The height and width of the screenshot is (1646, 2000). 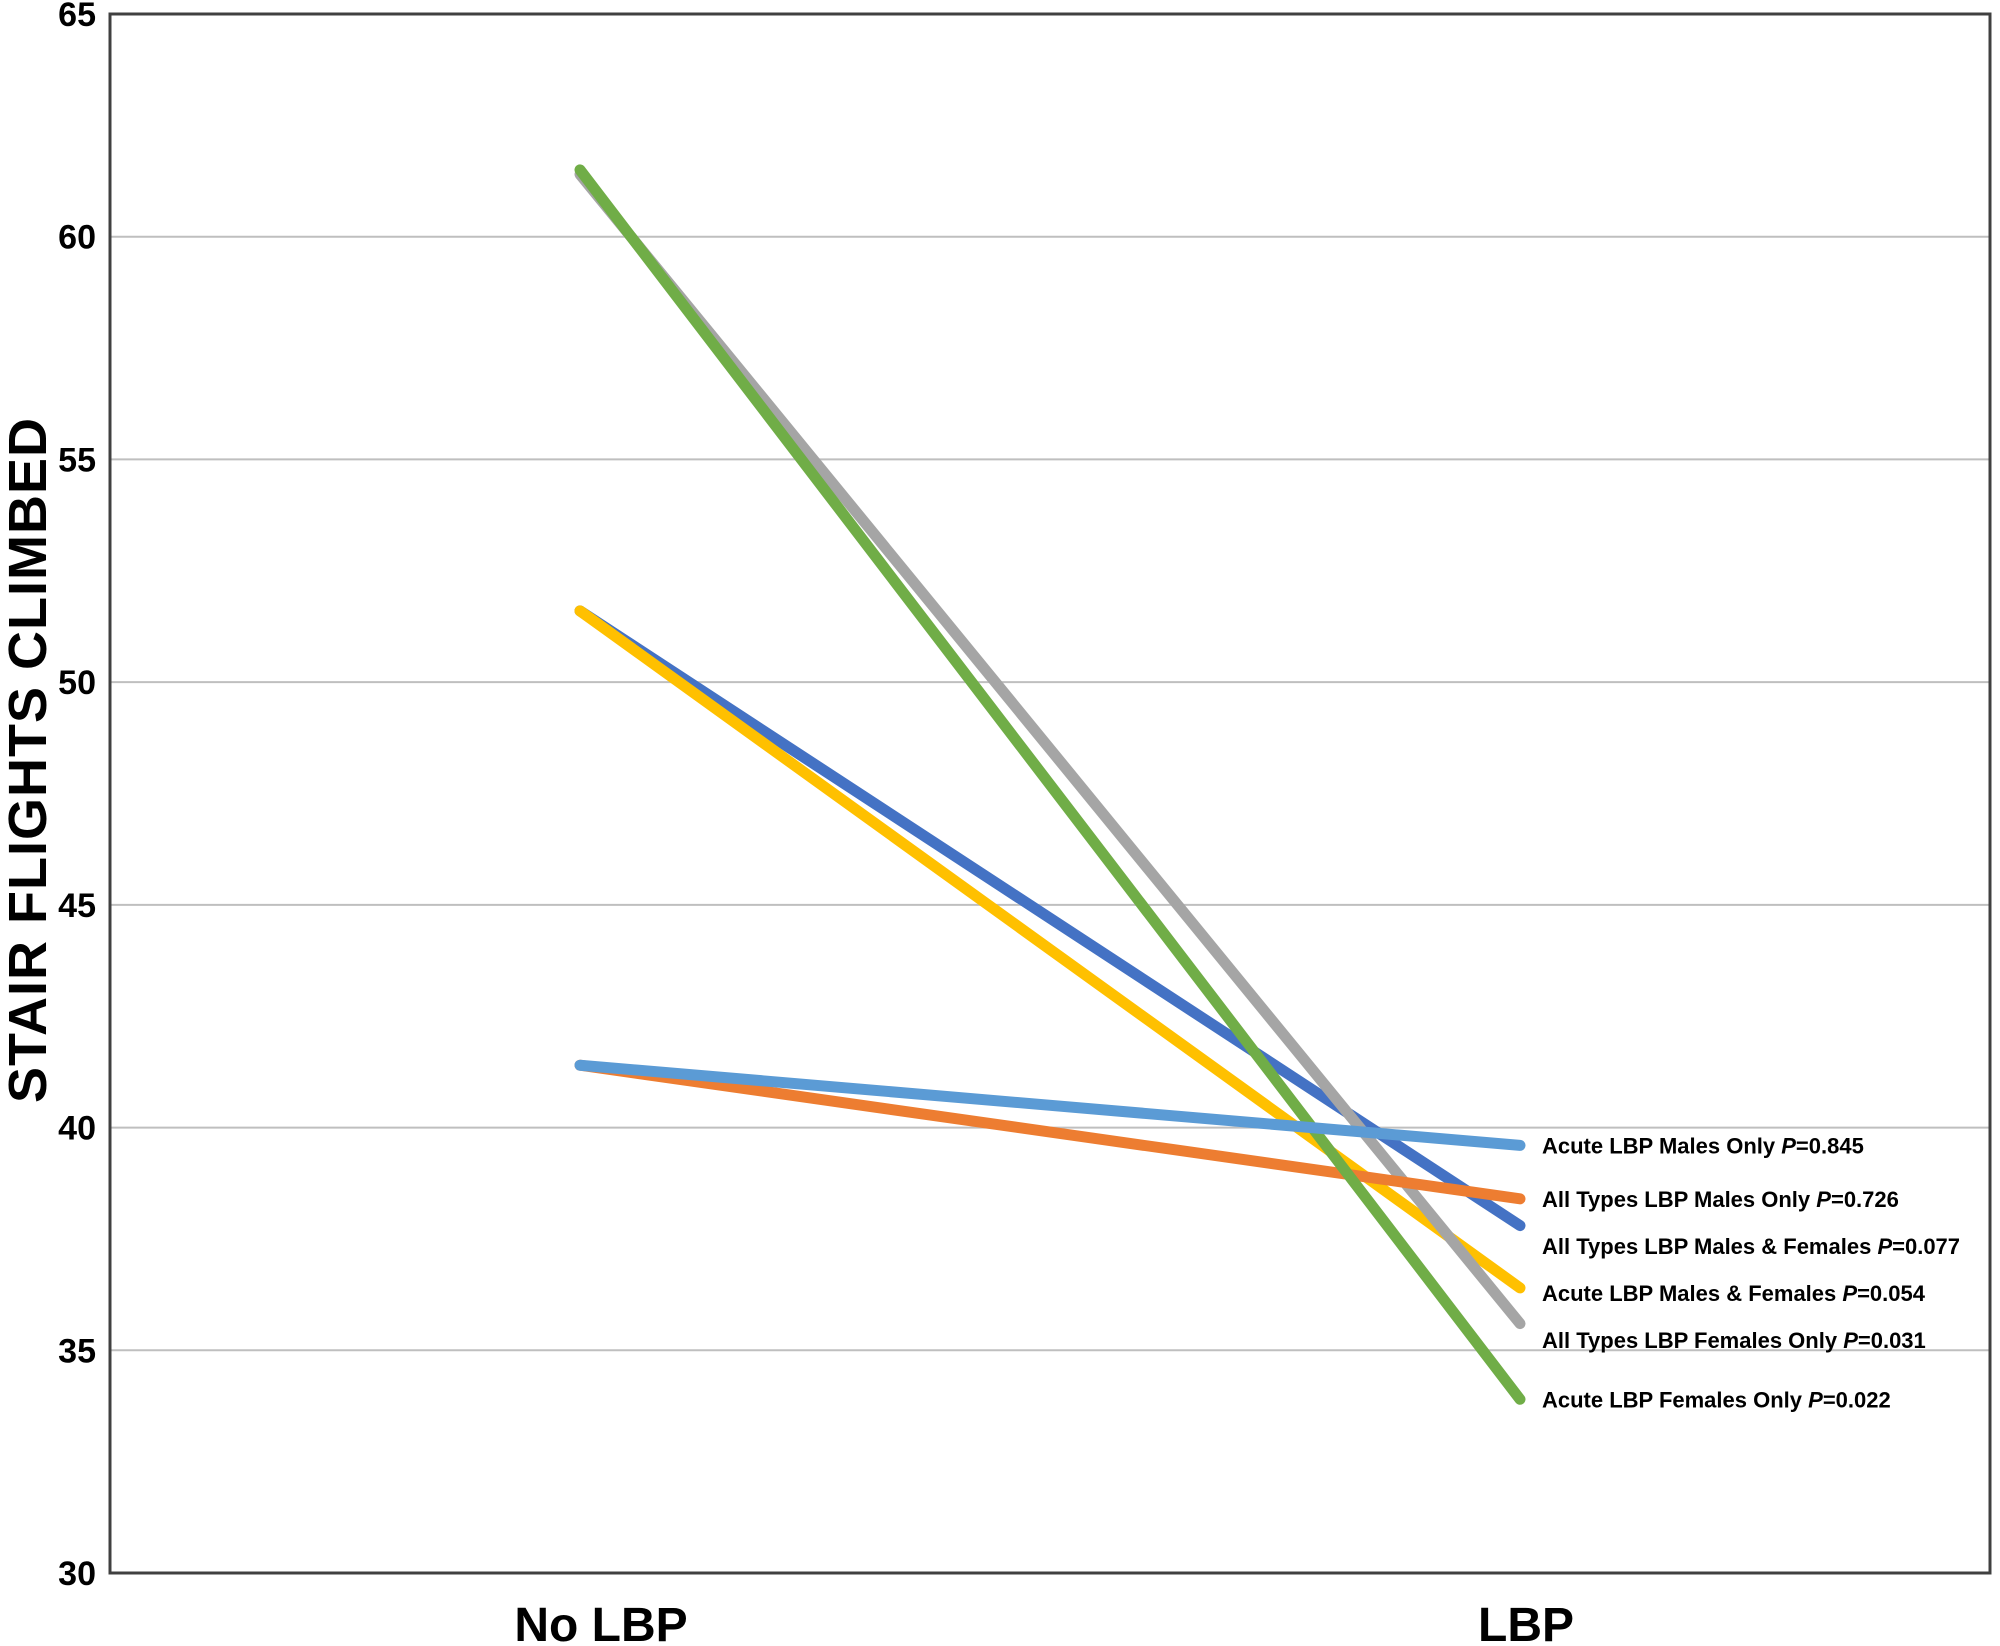 I want to click on series-end-label: All Types LBP Females Only P=0.031, so click(x=1734, y=1340).